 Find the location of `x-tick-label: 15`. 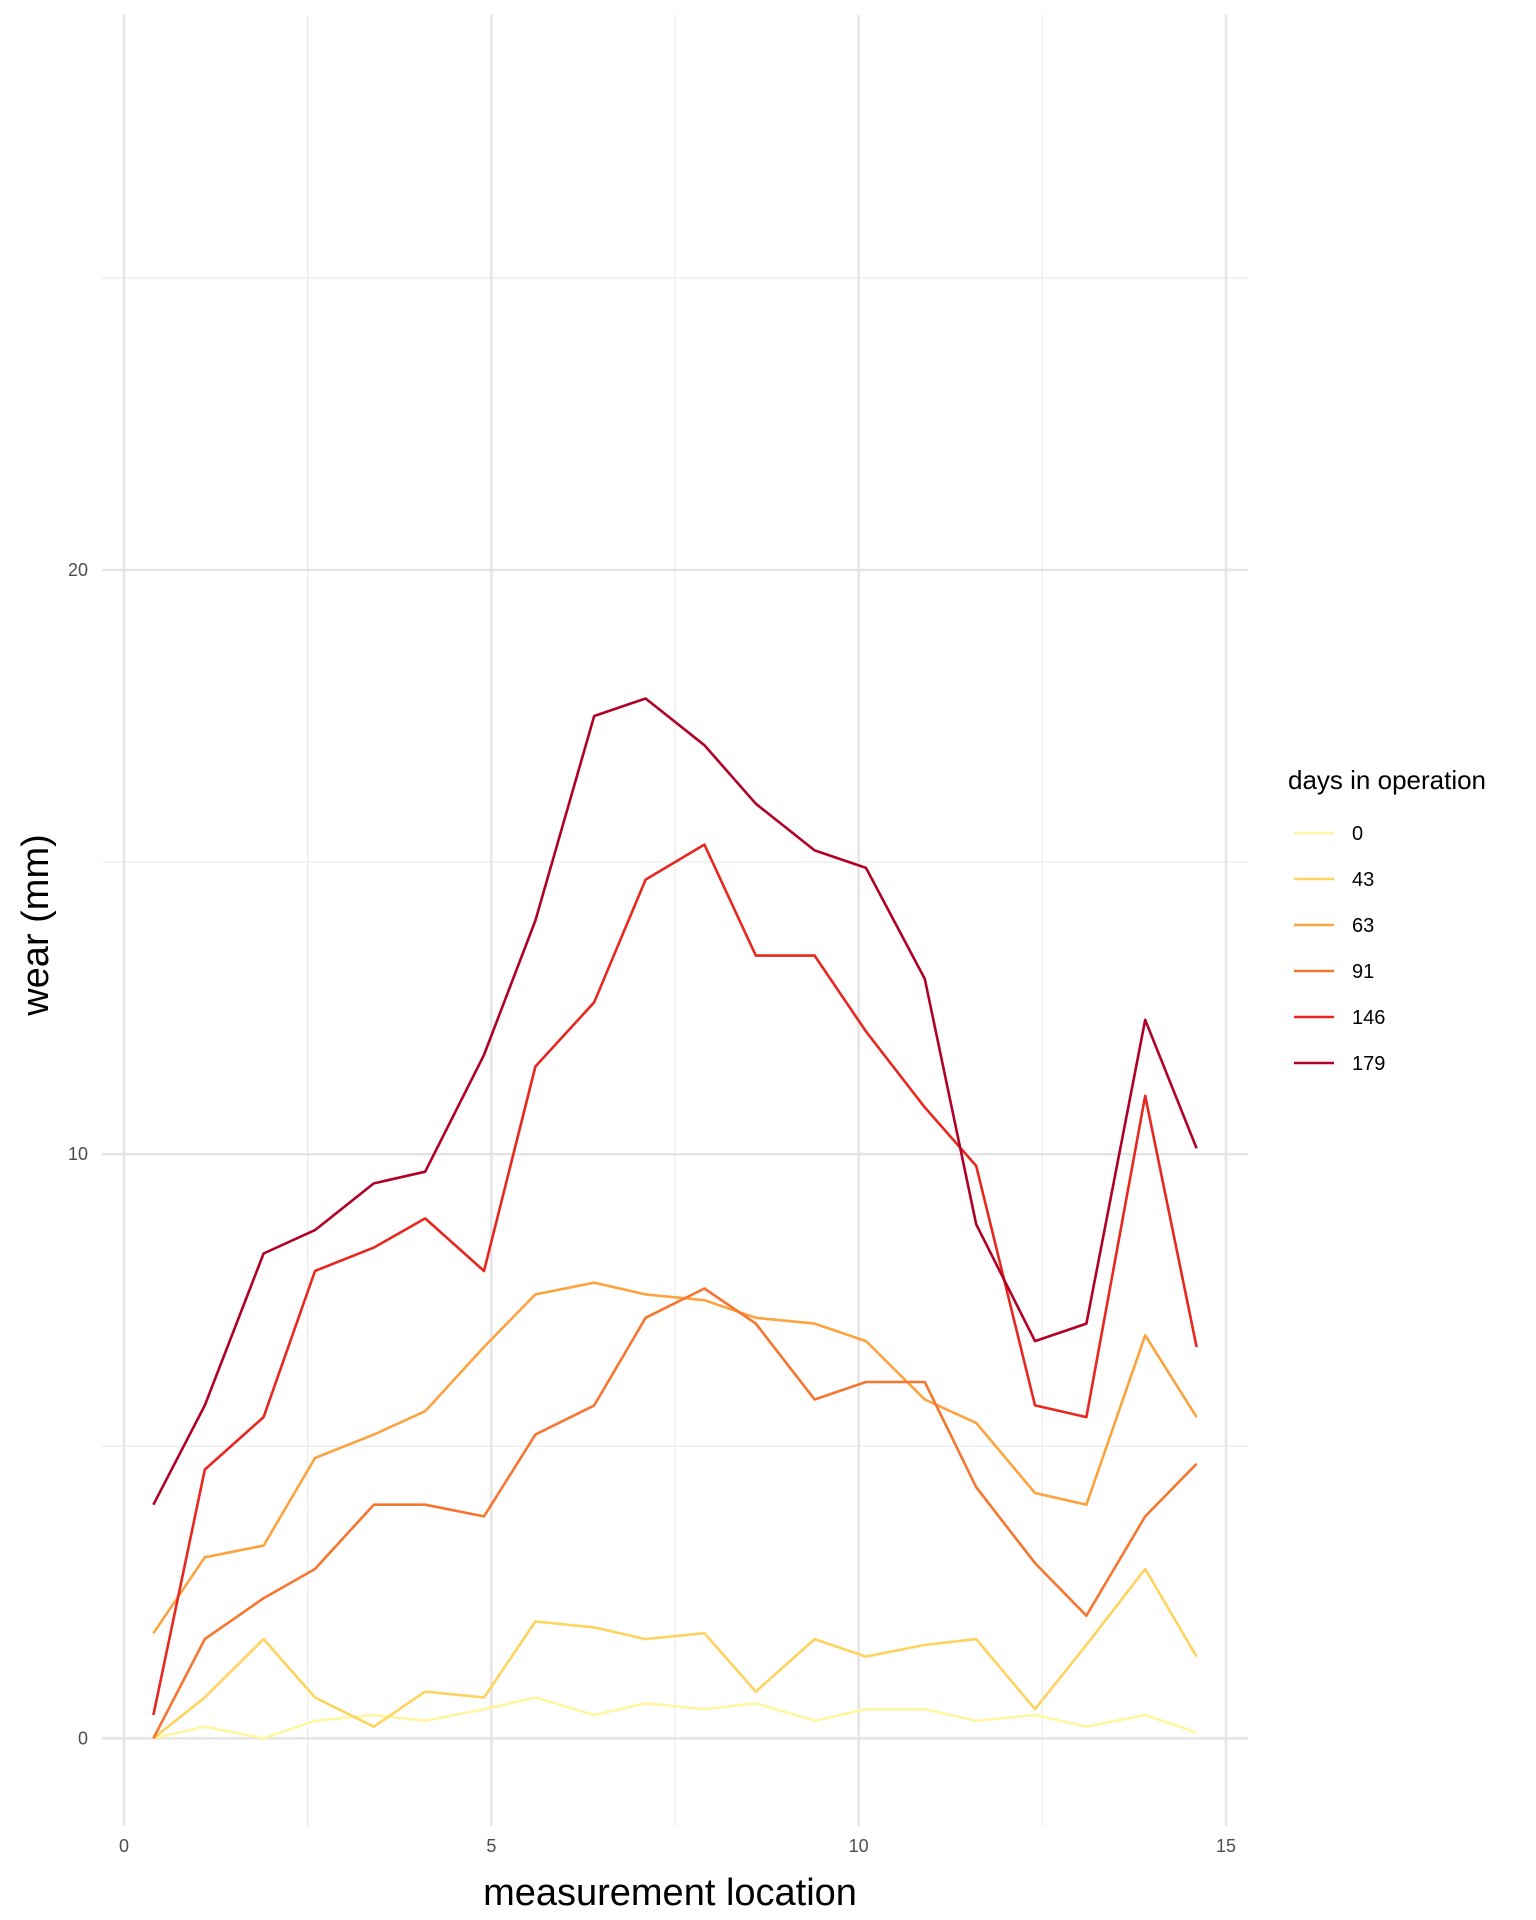

x-tick-label: 15 is located at coordinates (1226, 1846).